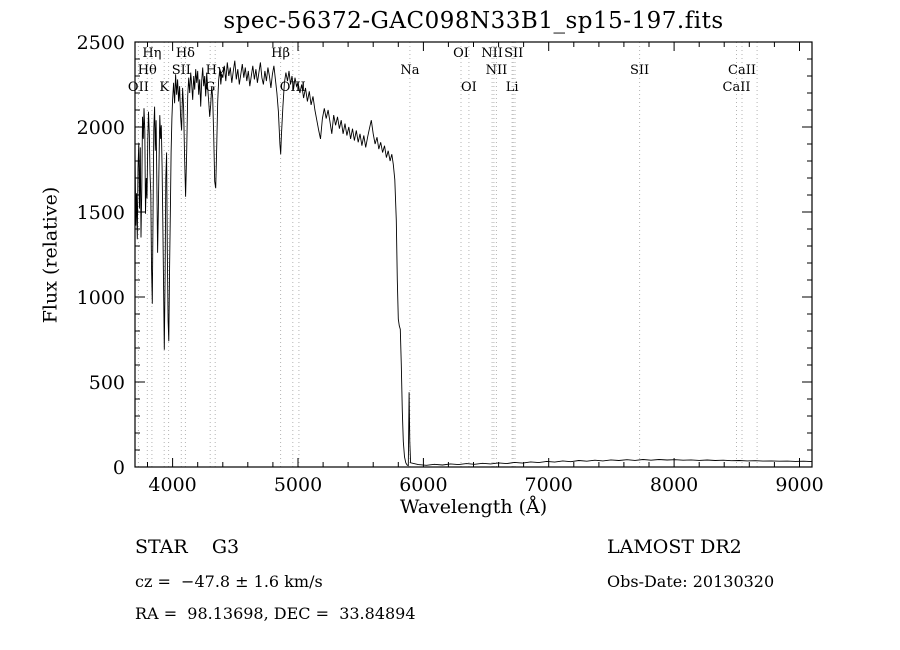  Describe the element at coordinates (512, 87) in the screenshot. I see `line-marker-label: Li` at that location.